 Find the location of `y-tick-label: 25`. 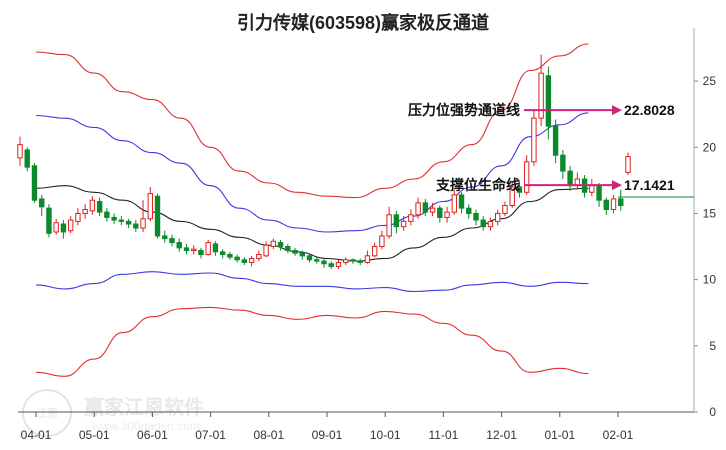

y-tick-label: 25 is located at coordinates (710, 81).